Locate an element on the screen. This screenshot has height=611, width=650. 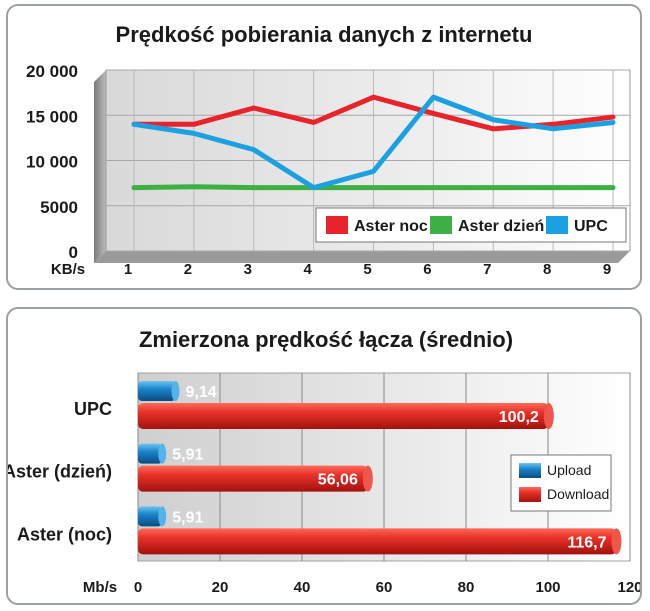
legend-label: UPC is located at coordinates (591, 226).